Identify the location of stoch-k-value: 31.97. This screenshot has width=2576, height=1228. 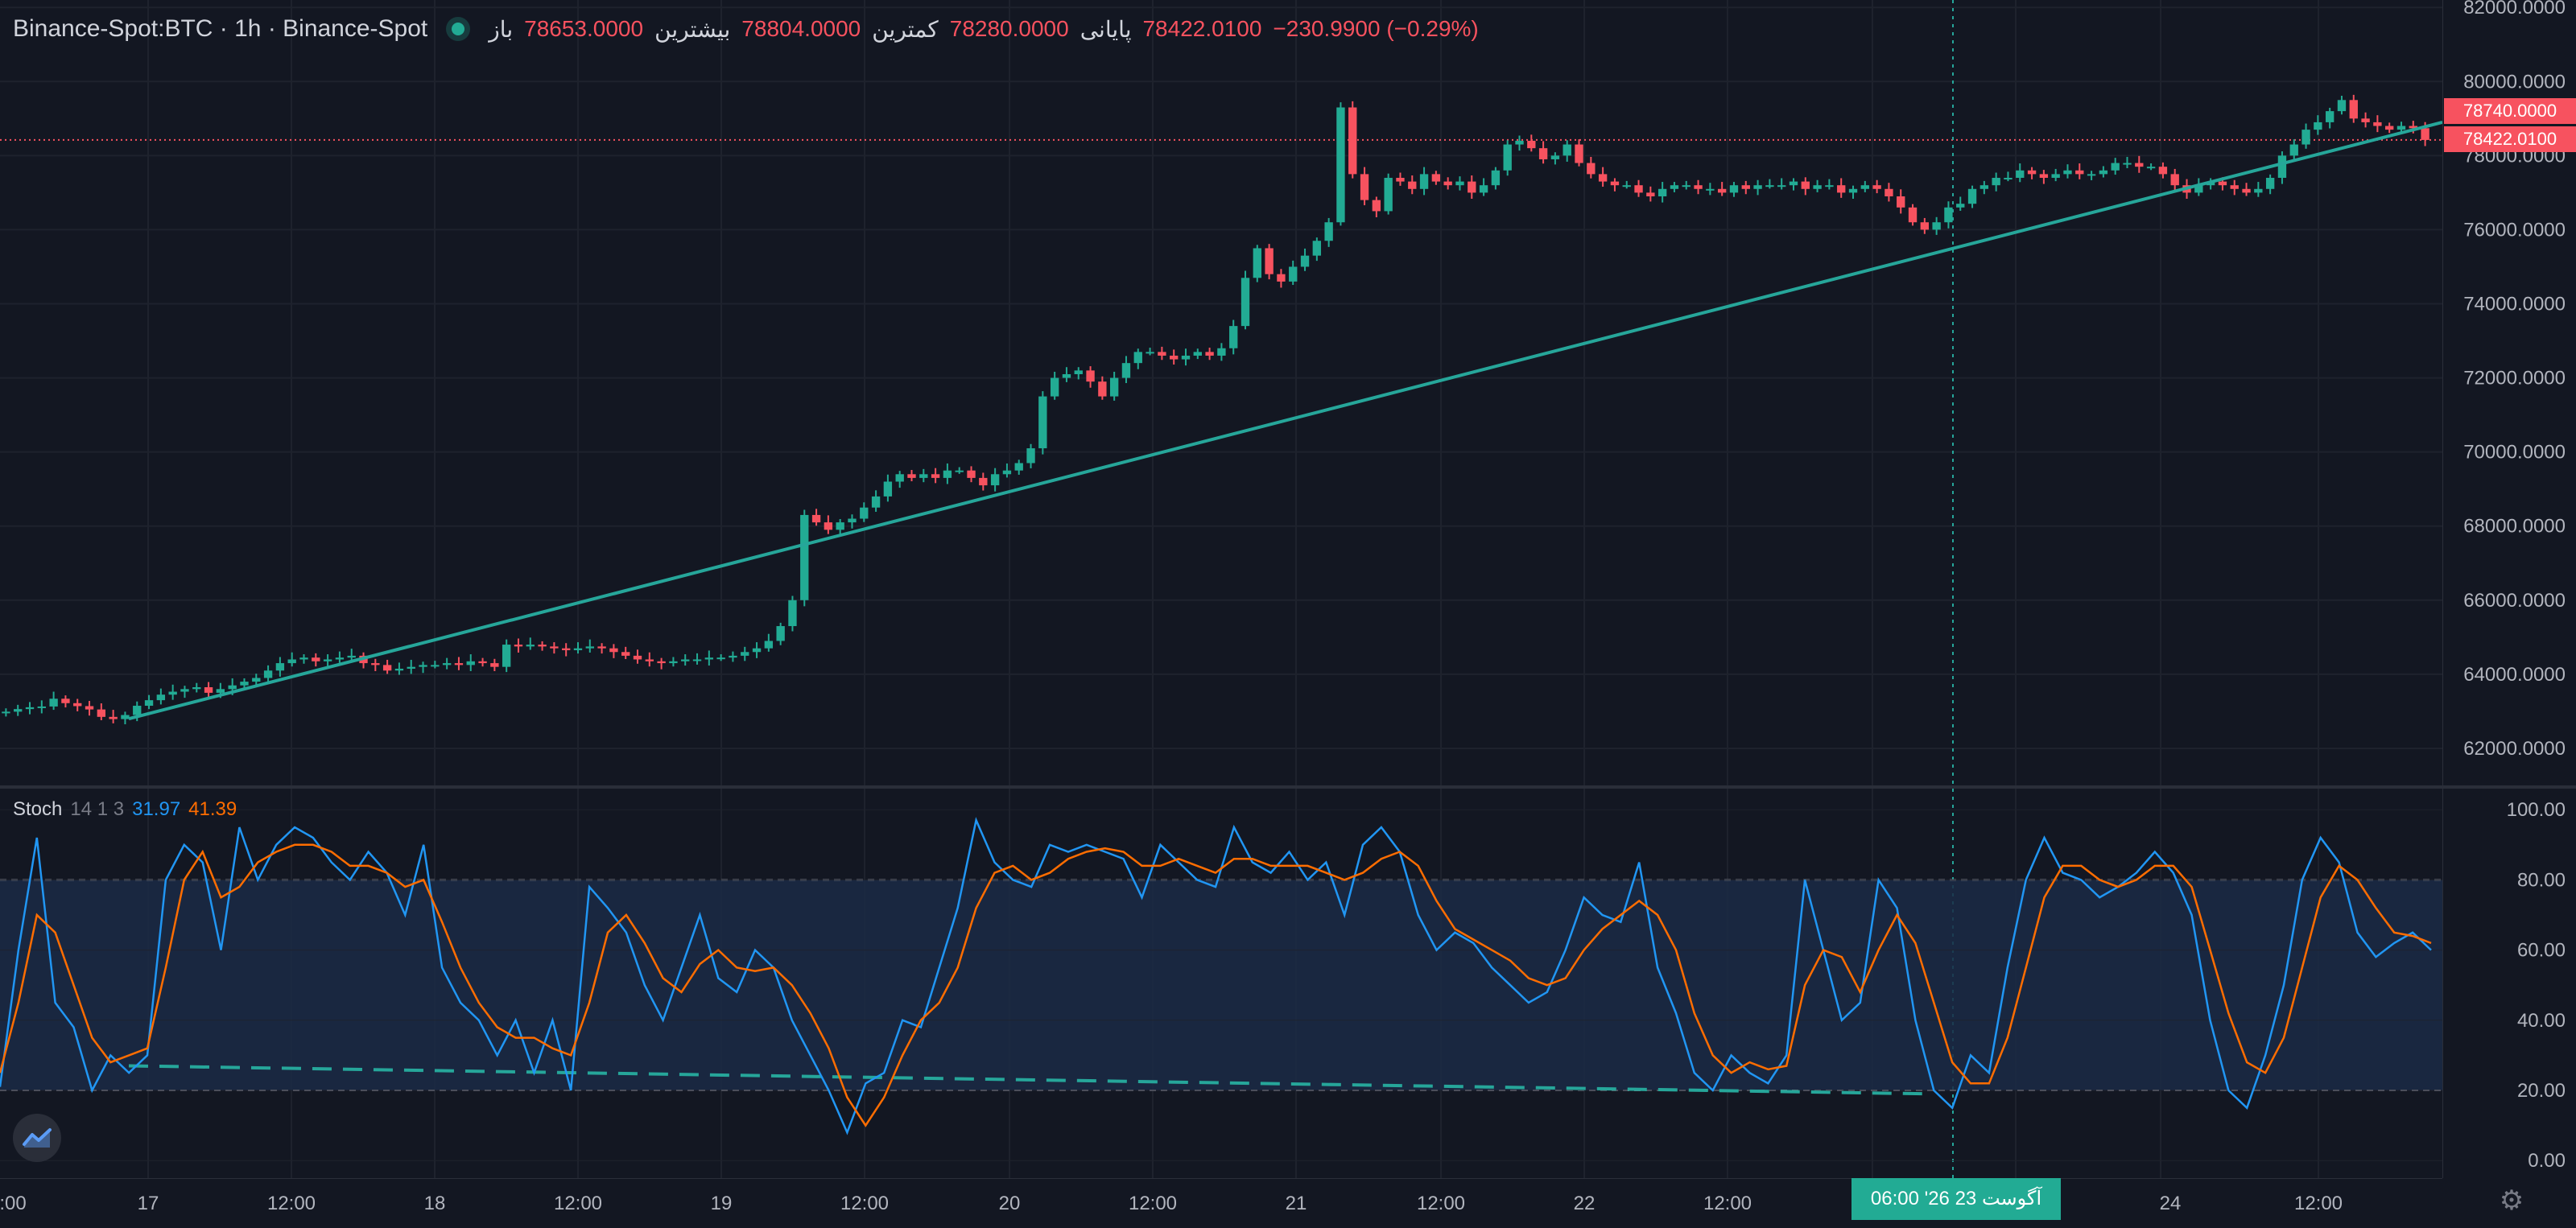
(156, 809).